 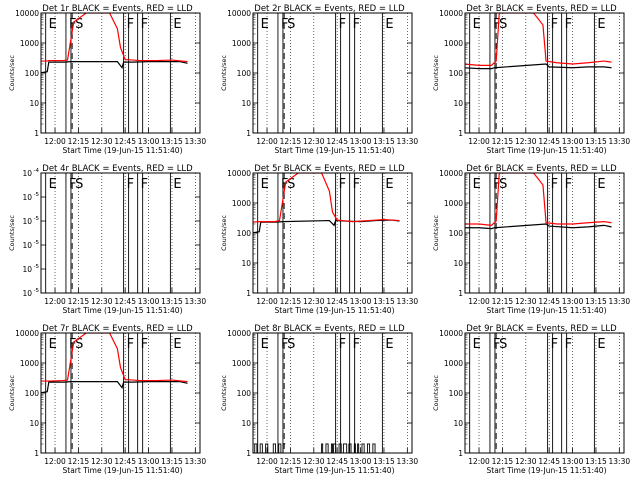 What do you see at coordinates (335, 310) in the screenshot?
I see `x-axis-label: Start Time (19-Jun-15 11:51:40)` at bounding box center [335, 310].